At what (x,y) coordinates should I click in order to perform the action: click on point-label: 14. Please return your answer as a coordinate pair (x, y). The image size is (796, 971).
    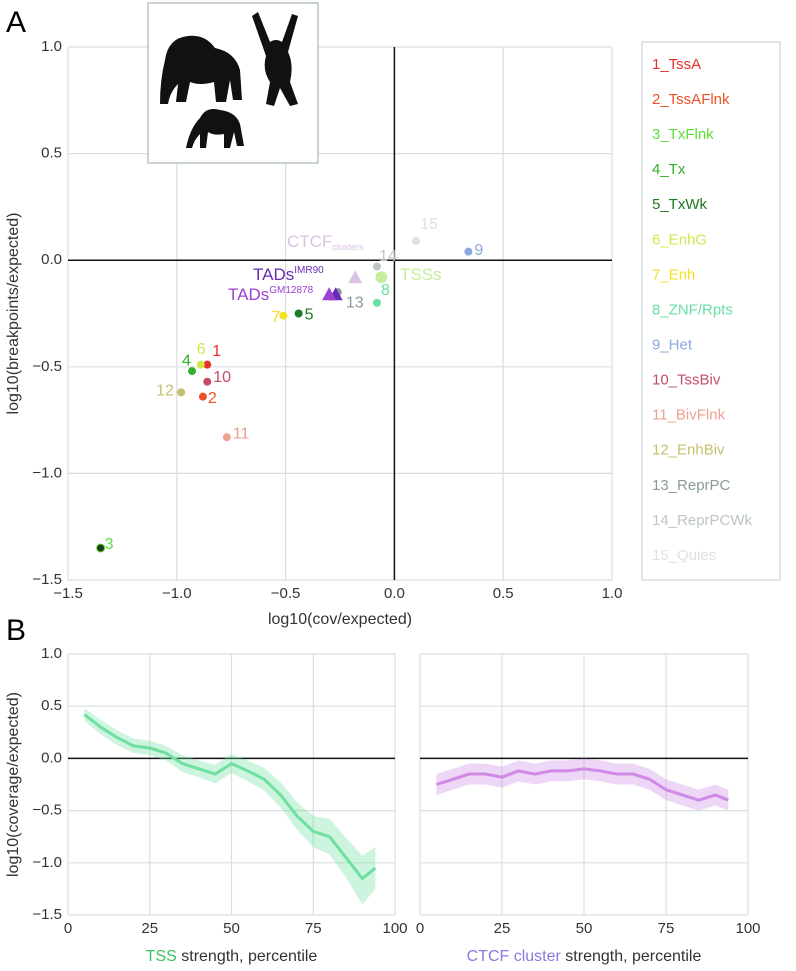
    Looking at the image, I should click on (388, 256).